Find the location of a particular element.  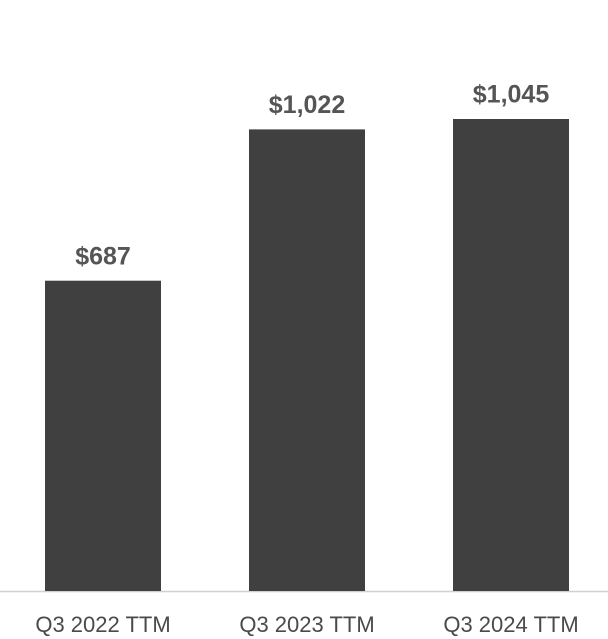

x-tick-label: Q3 2024 TTM is located at coordinates (510, 624).